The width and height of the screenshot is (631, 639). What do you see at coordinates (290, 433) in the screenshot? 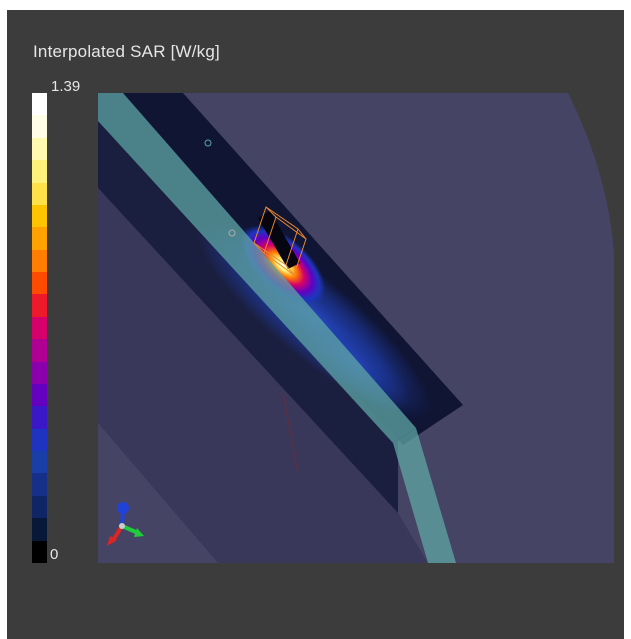
I see `feed-line` at bounding box center [290, 433].